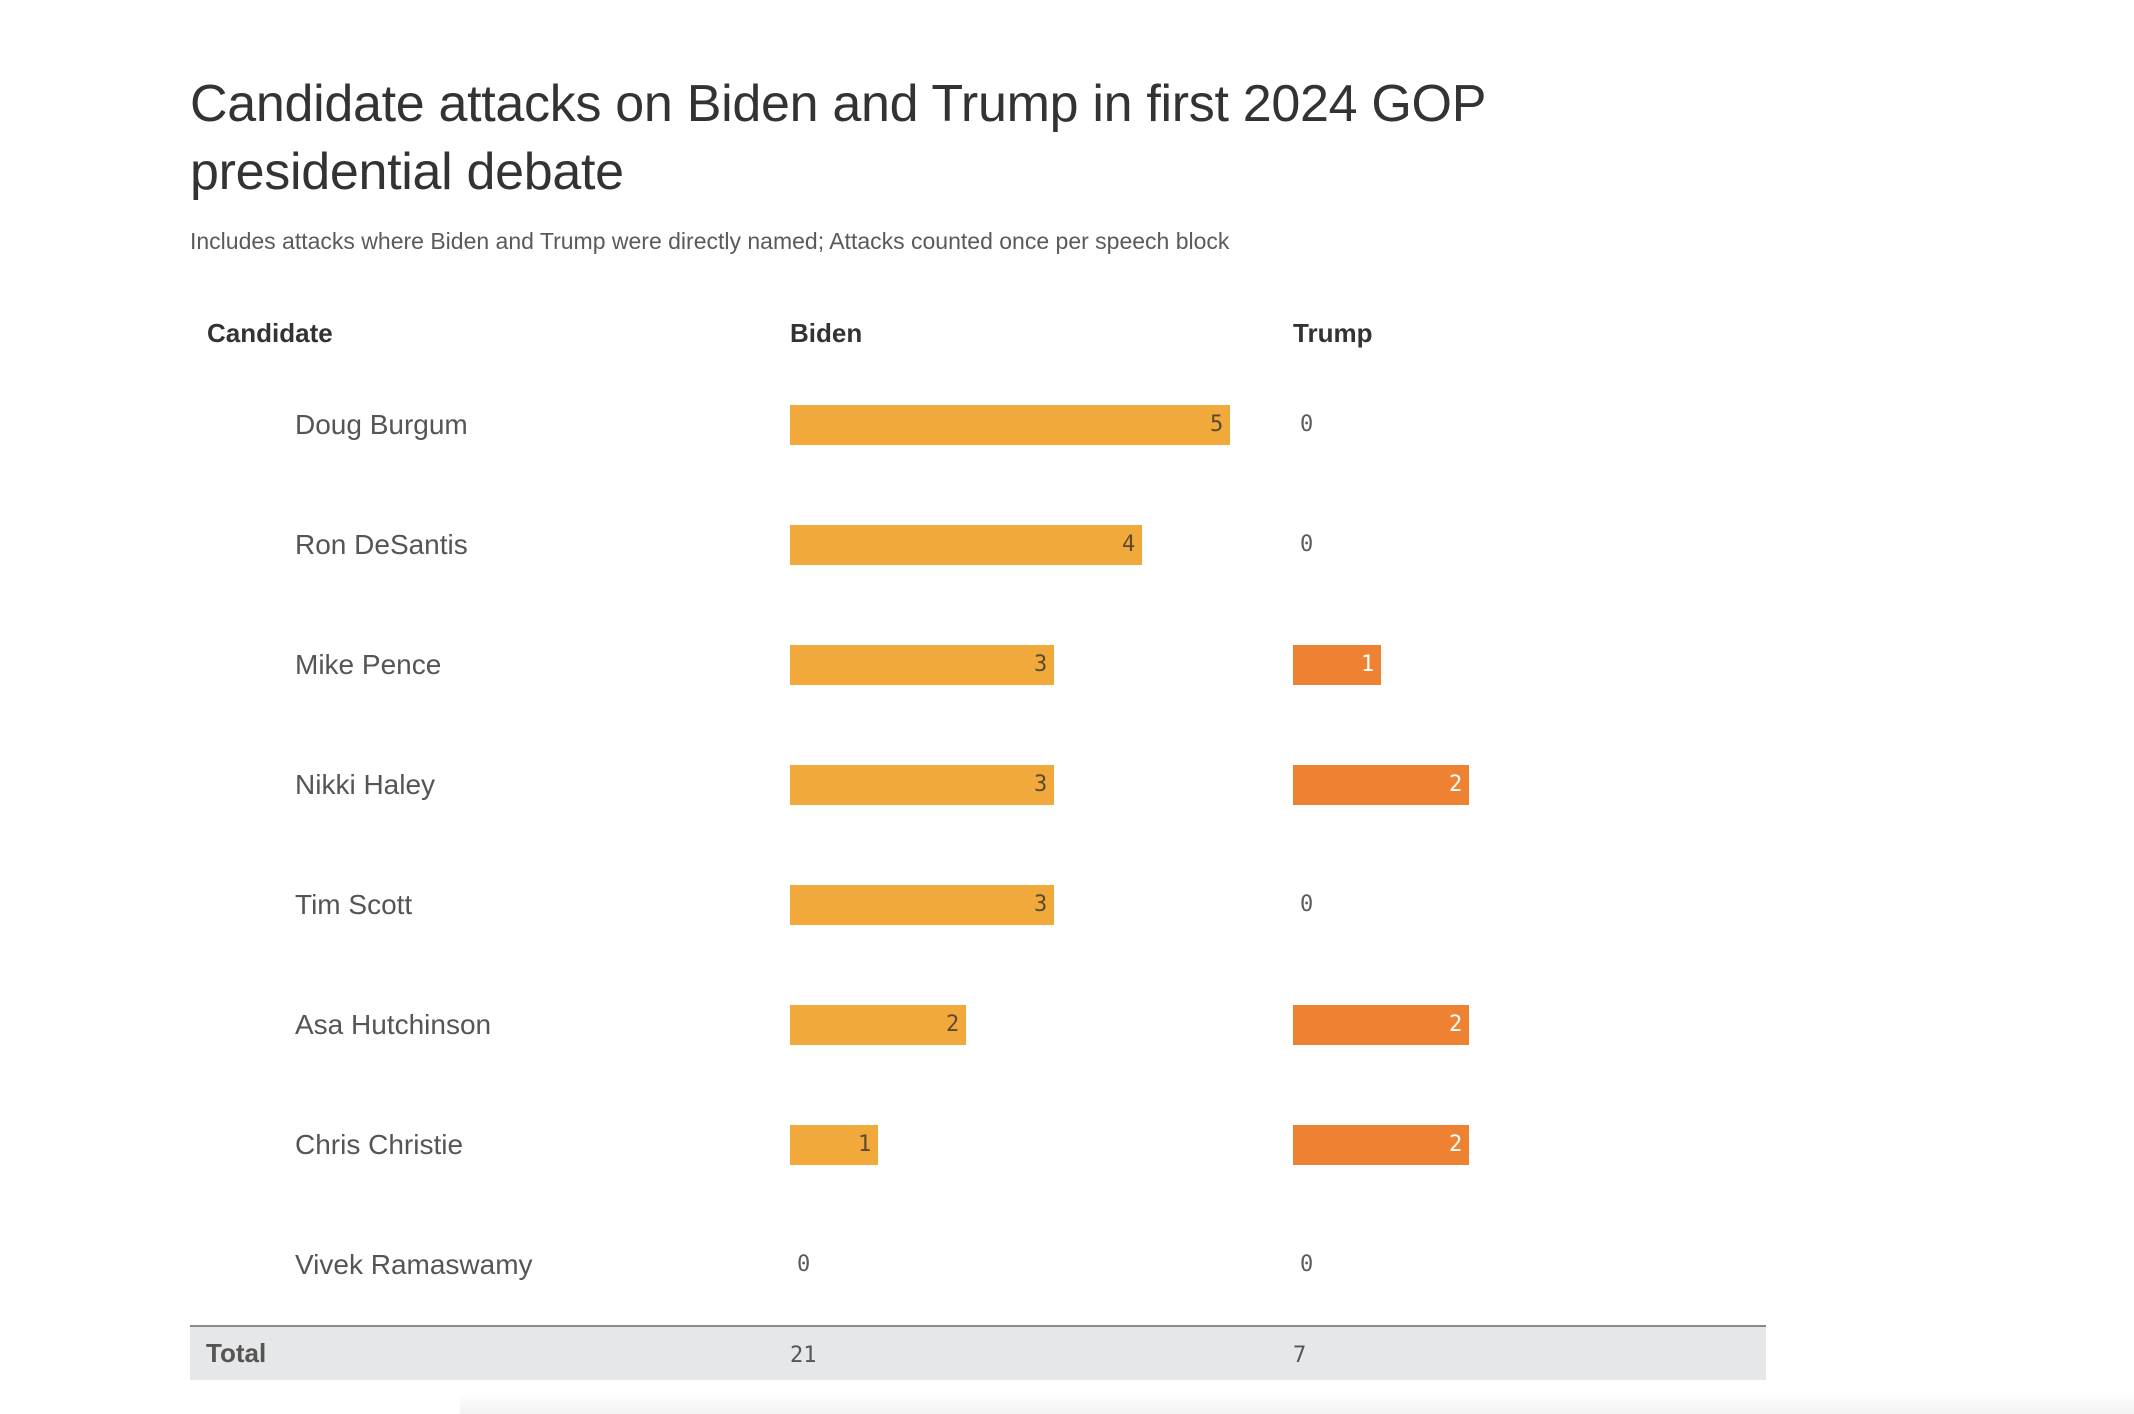  Describe the element at coordinates (952, 1025) in the screenshot. I see `biden-value-label: 2` at that location.